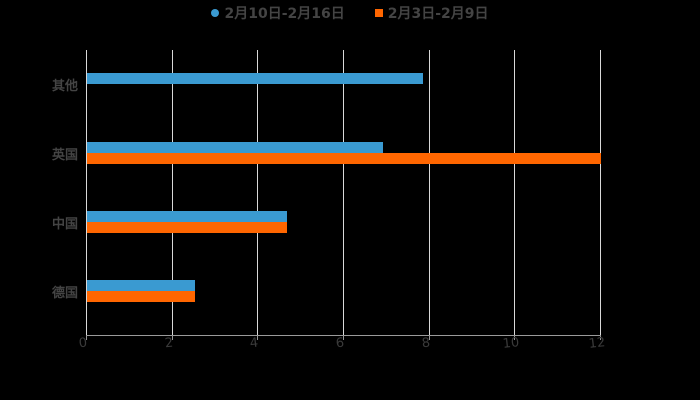  Describe the element at coordinates (597, 343) in the screenshot. I see `x-tick-label: 12` at that location.